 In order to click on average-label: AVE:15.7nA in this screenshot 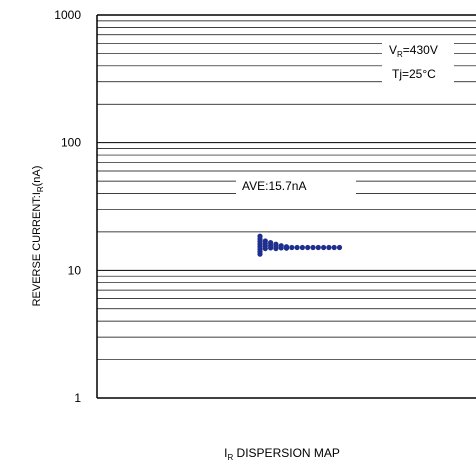, I will do `click(274, 186)`.